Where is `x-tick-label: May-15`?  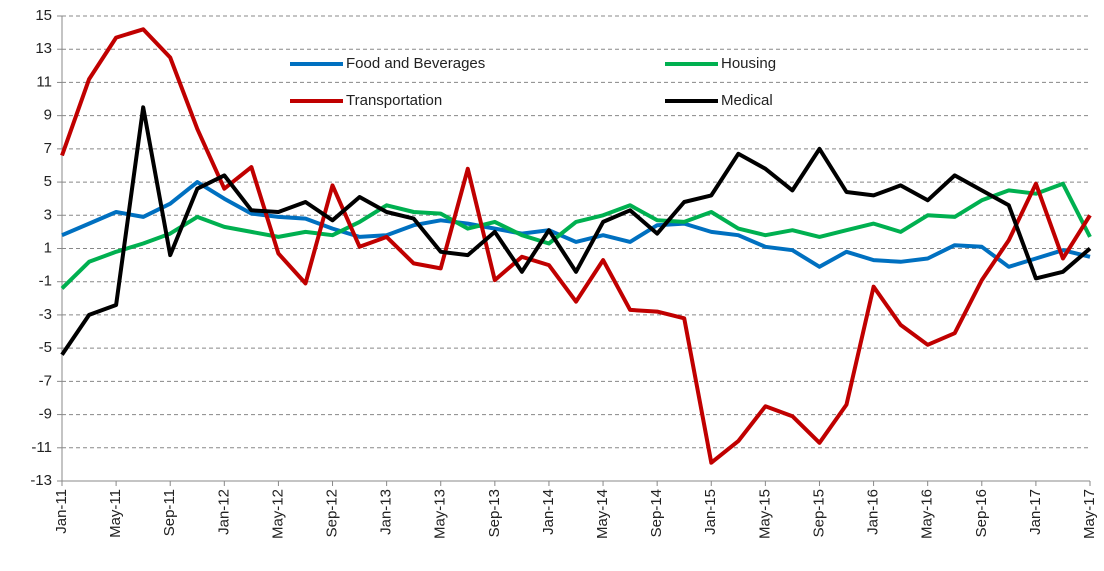
x-tick-label: May-15 is located at coordinates (764, 514).